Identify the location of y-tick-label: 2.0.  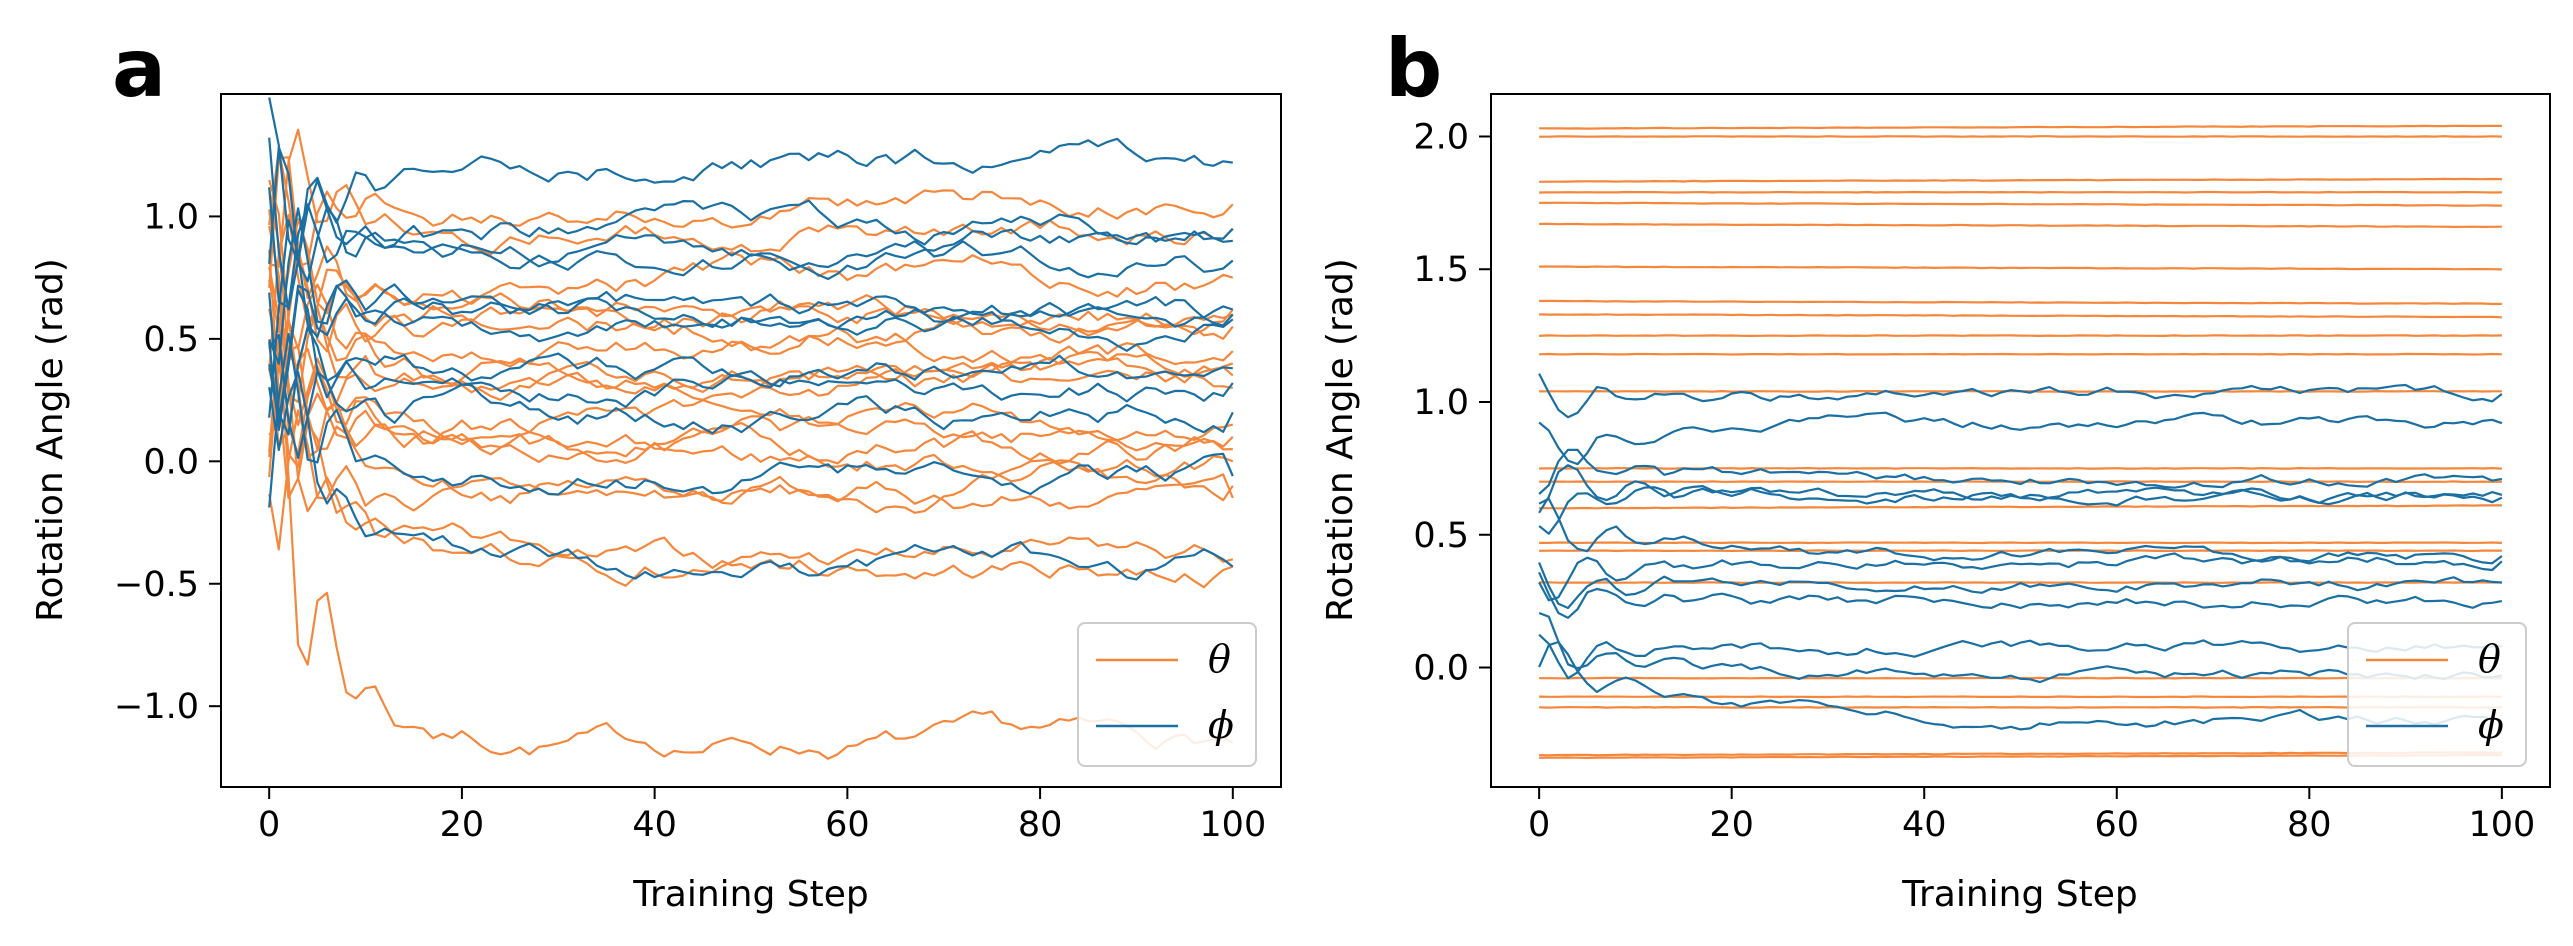
(1441, 137).